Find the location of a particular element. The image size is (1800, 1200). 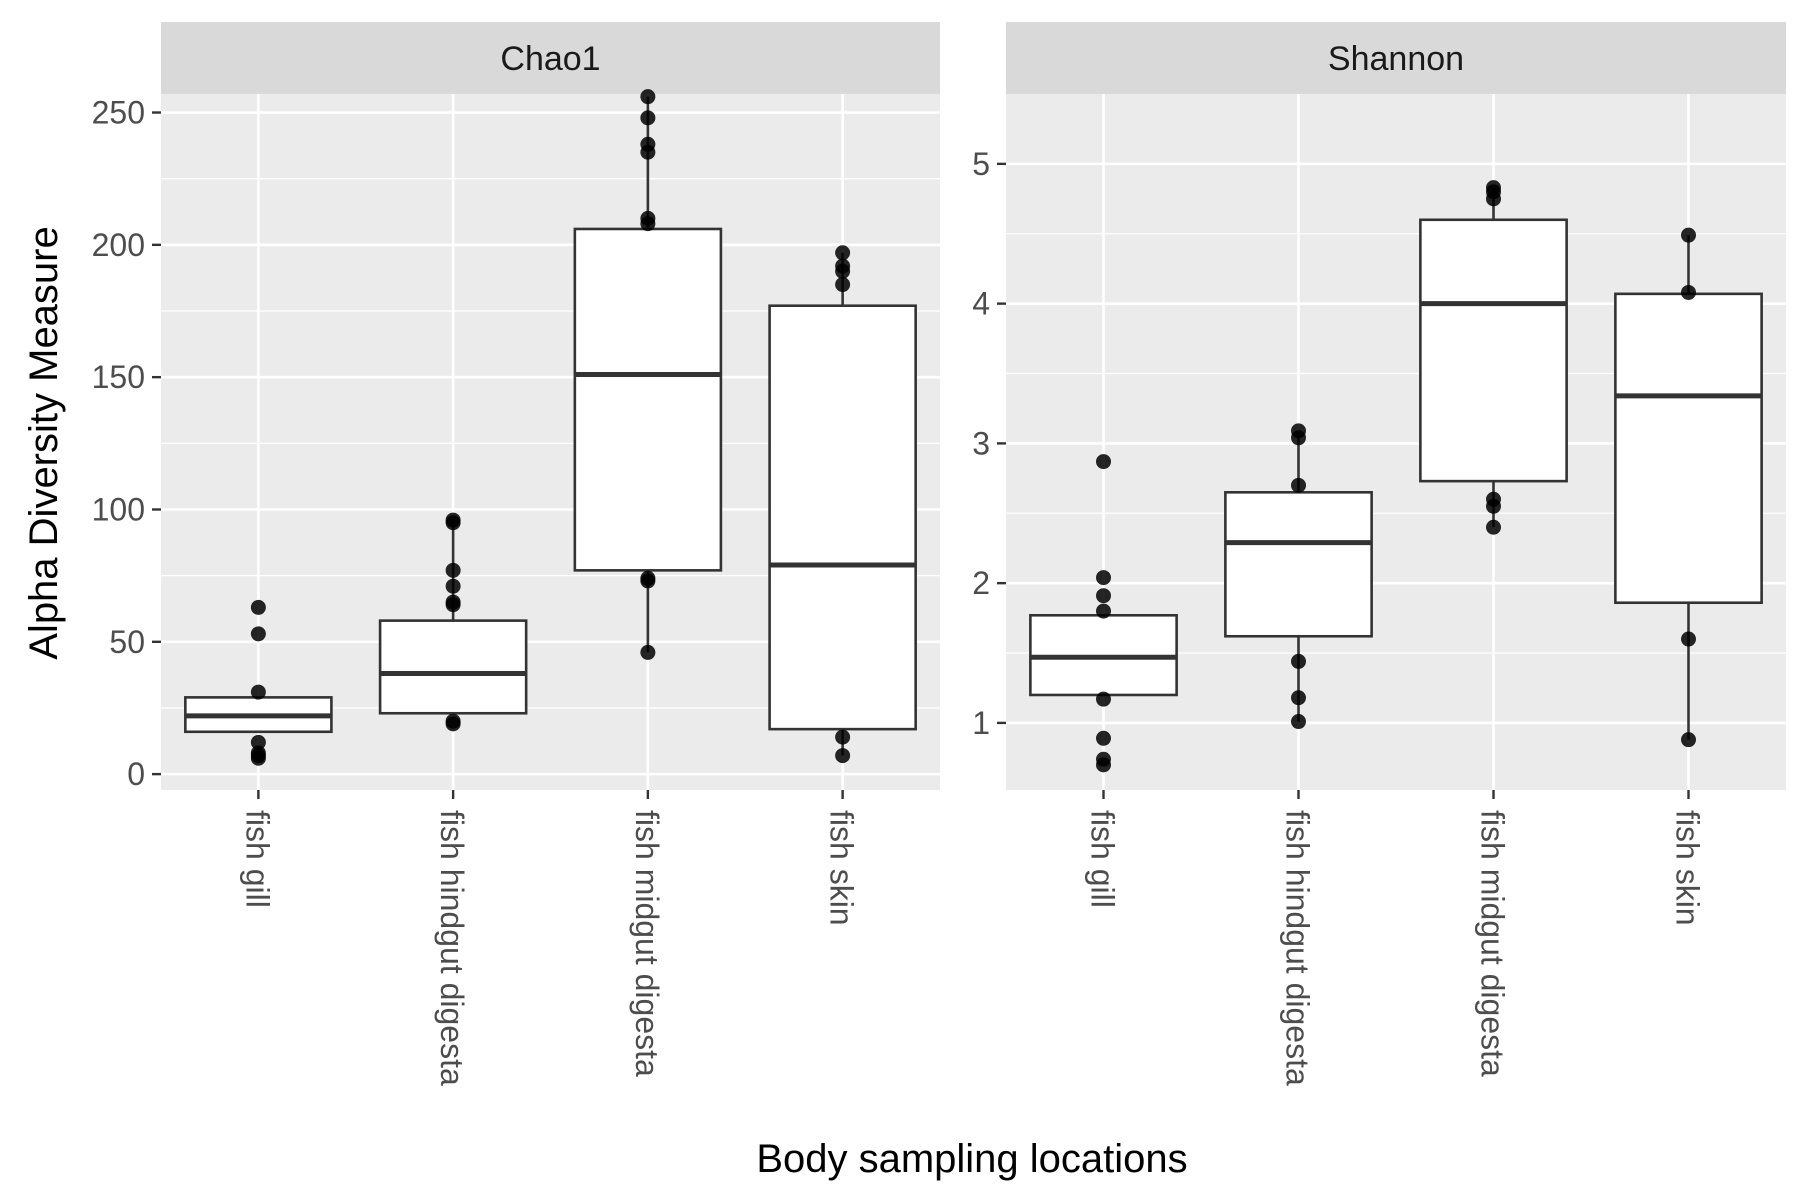

y-tick-label: 250 is located at coordinates (118, 113).